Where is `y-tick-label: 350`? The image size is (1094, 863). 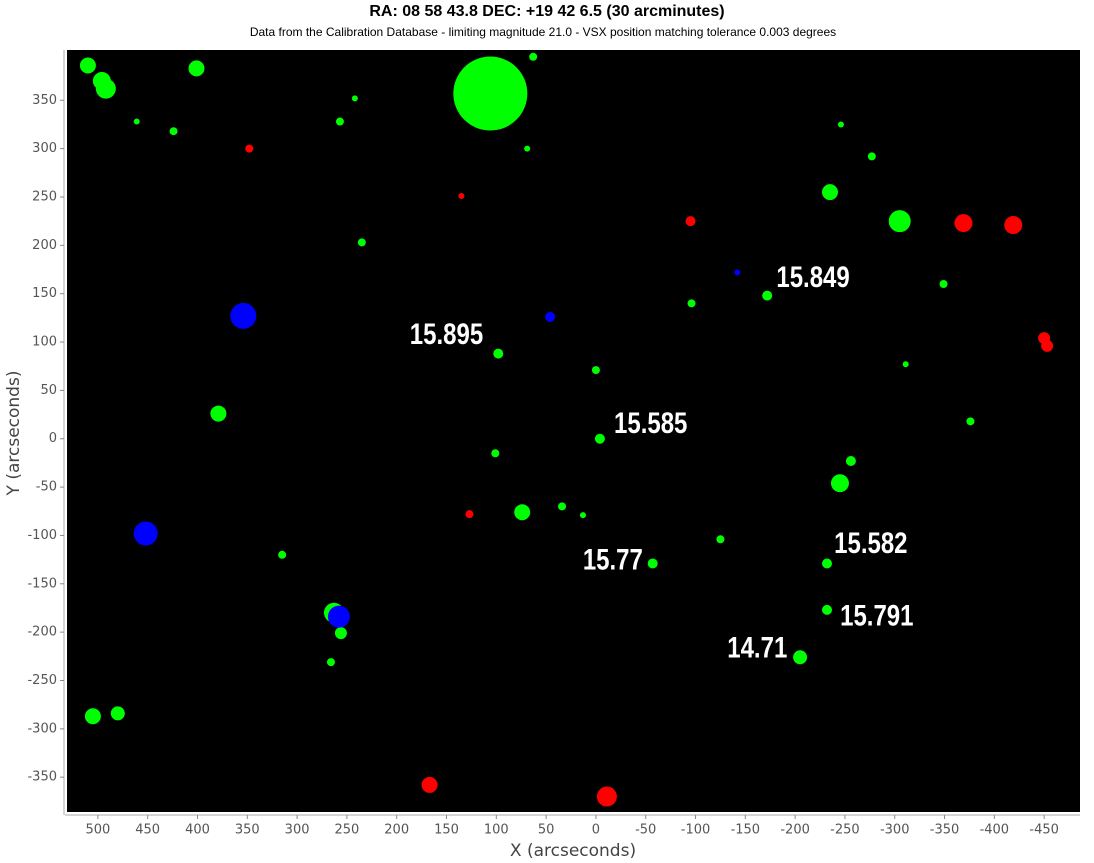 y-tick-label: 350 is located at coordinates (44, 100).